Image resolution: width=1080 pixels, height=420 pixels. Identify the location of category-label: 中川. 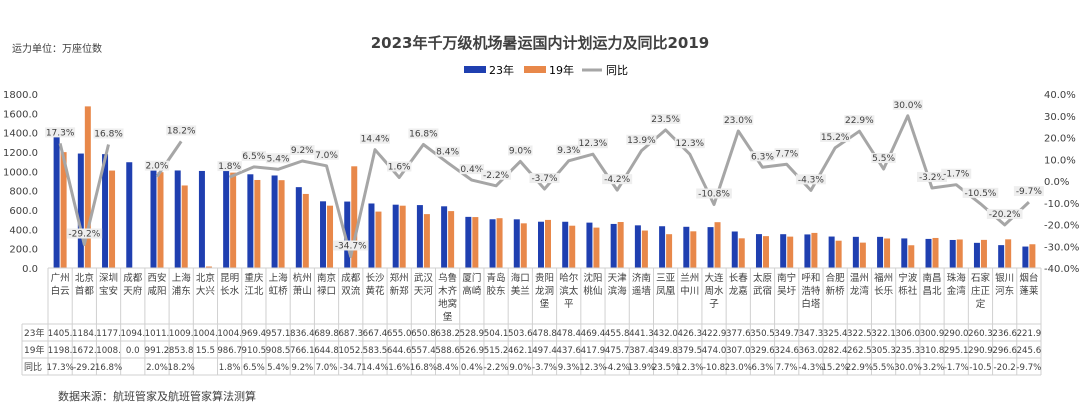
(689, 291).